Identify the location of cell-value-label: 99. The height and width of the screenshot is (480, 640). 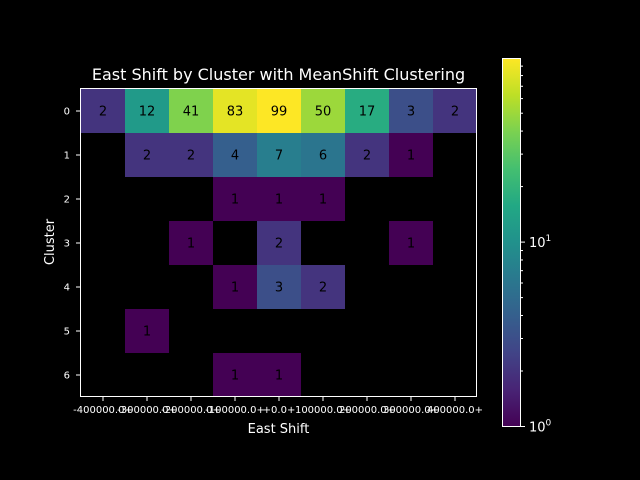
(279, 112).